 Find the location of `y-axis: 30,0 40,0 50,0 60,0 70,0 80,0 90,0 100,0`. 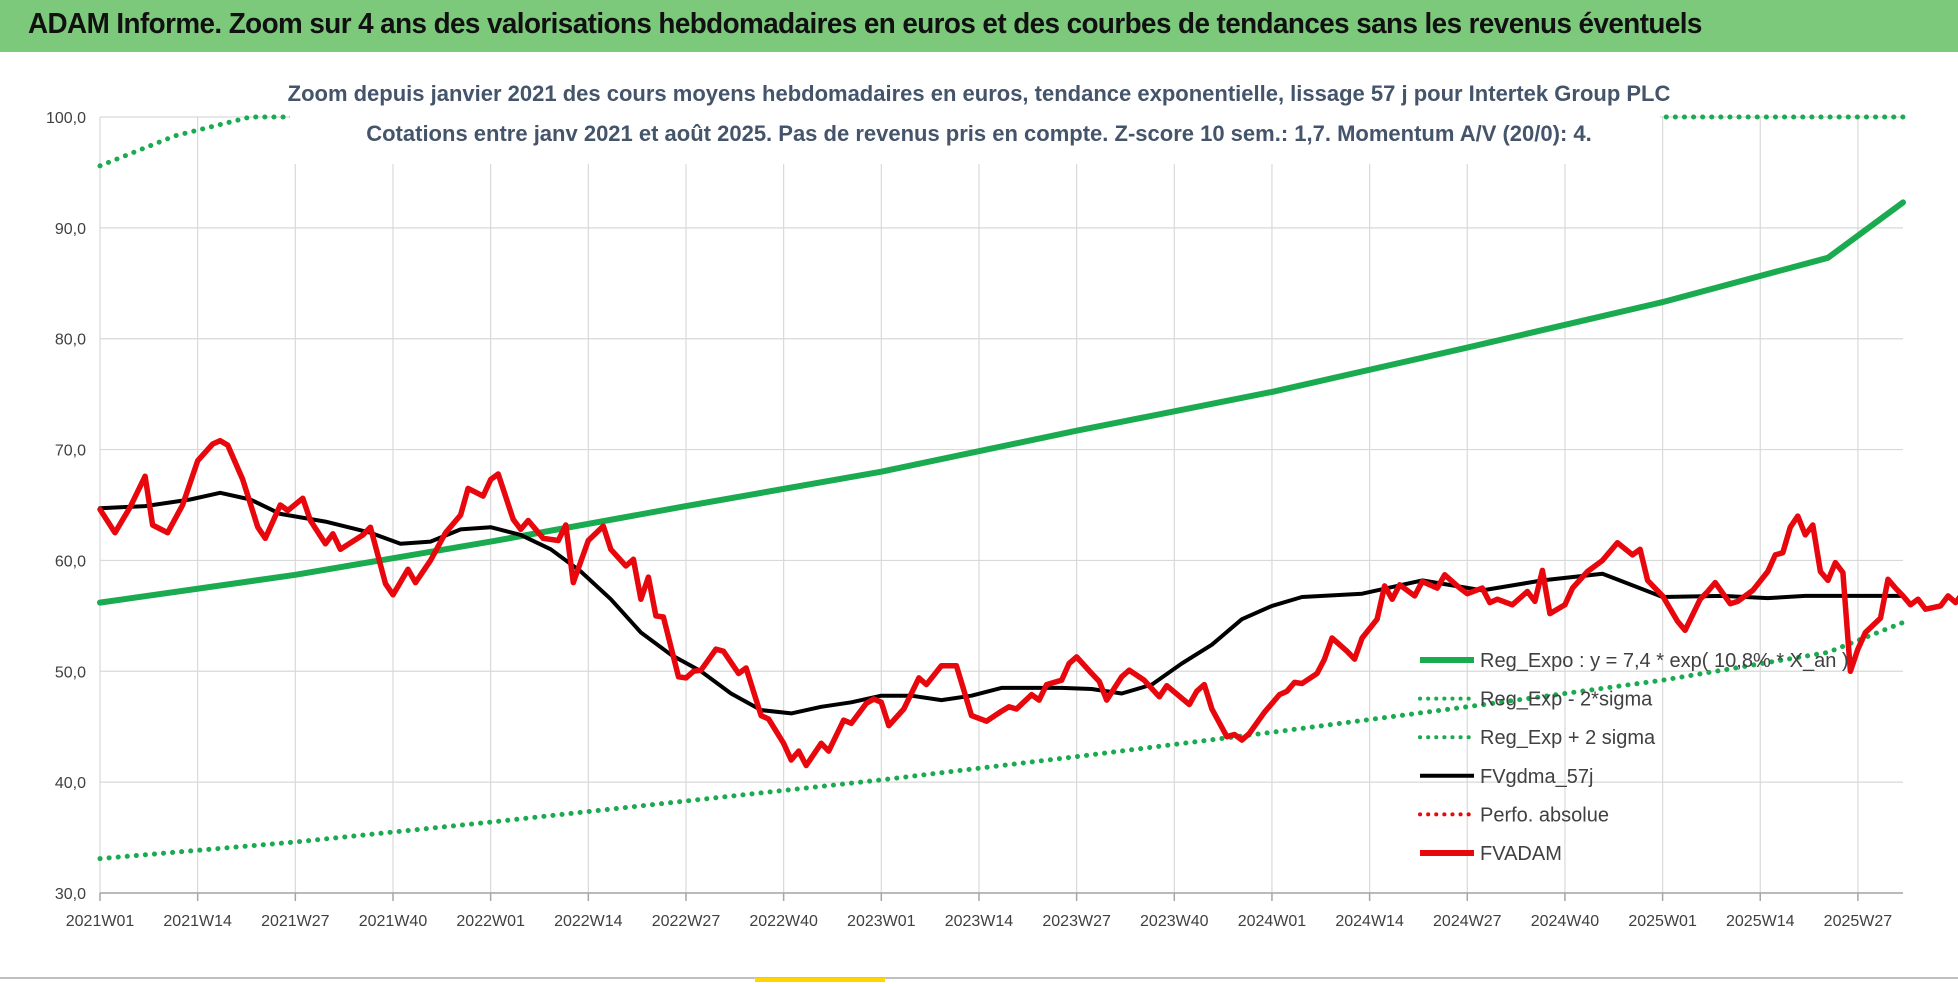

y-axis: 30,0 40,0 50,0 60,0 70,0 80,0 90,0 100,0 is located at coordinates (66, 506).